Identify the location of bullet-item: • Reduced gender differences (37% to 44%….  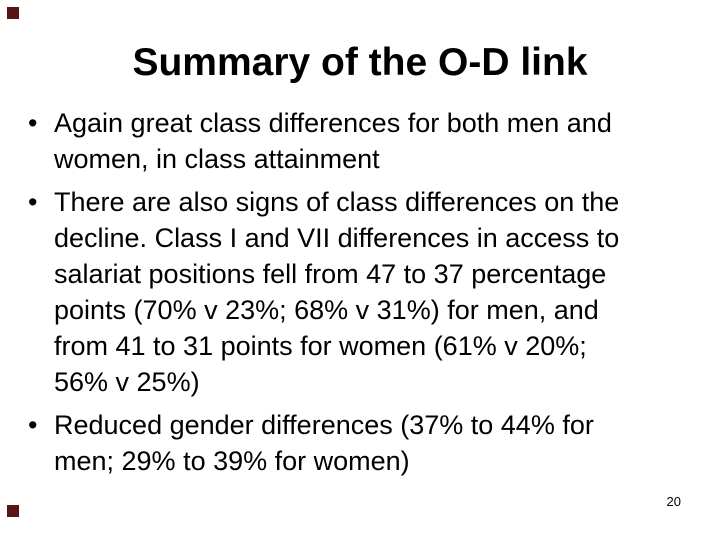
(372, 443).